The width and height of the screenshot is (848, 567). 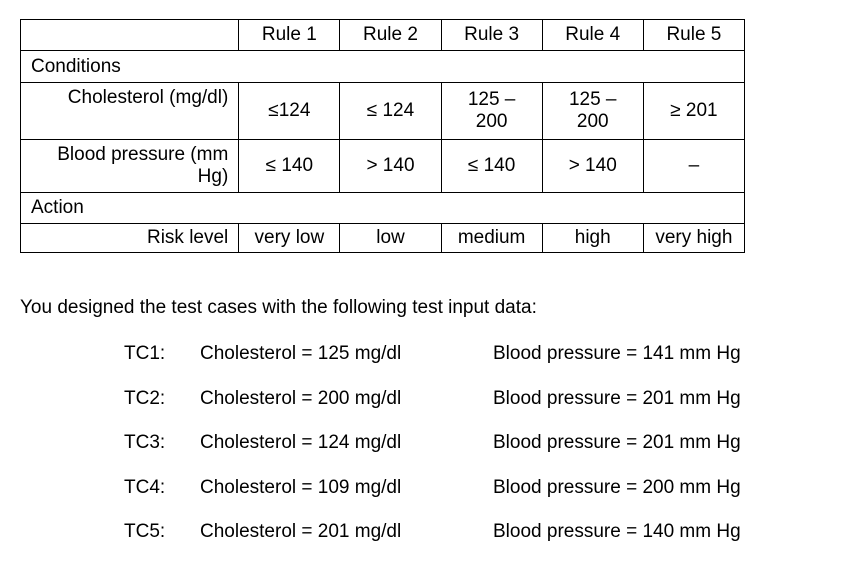 I want to click on risk-level-label: Risk level, so click(x=129, y=238).